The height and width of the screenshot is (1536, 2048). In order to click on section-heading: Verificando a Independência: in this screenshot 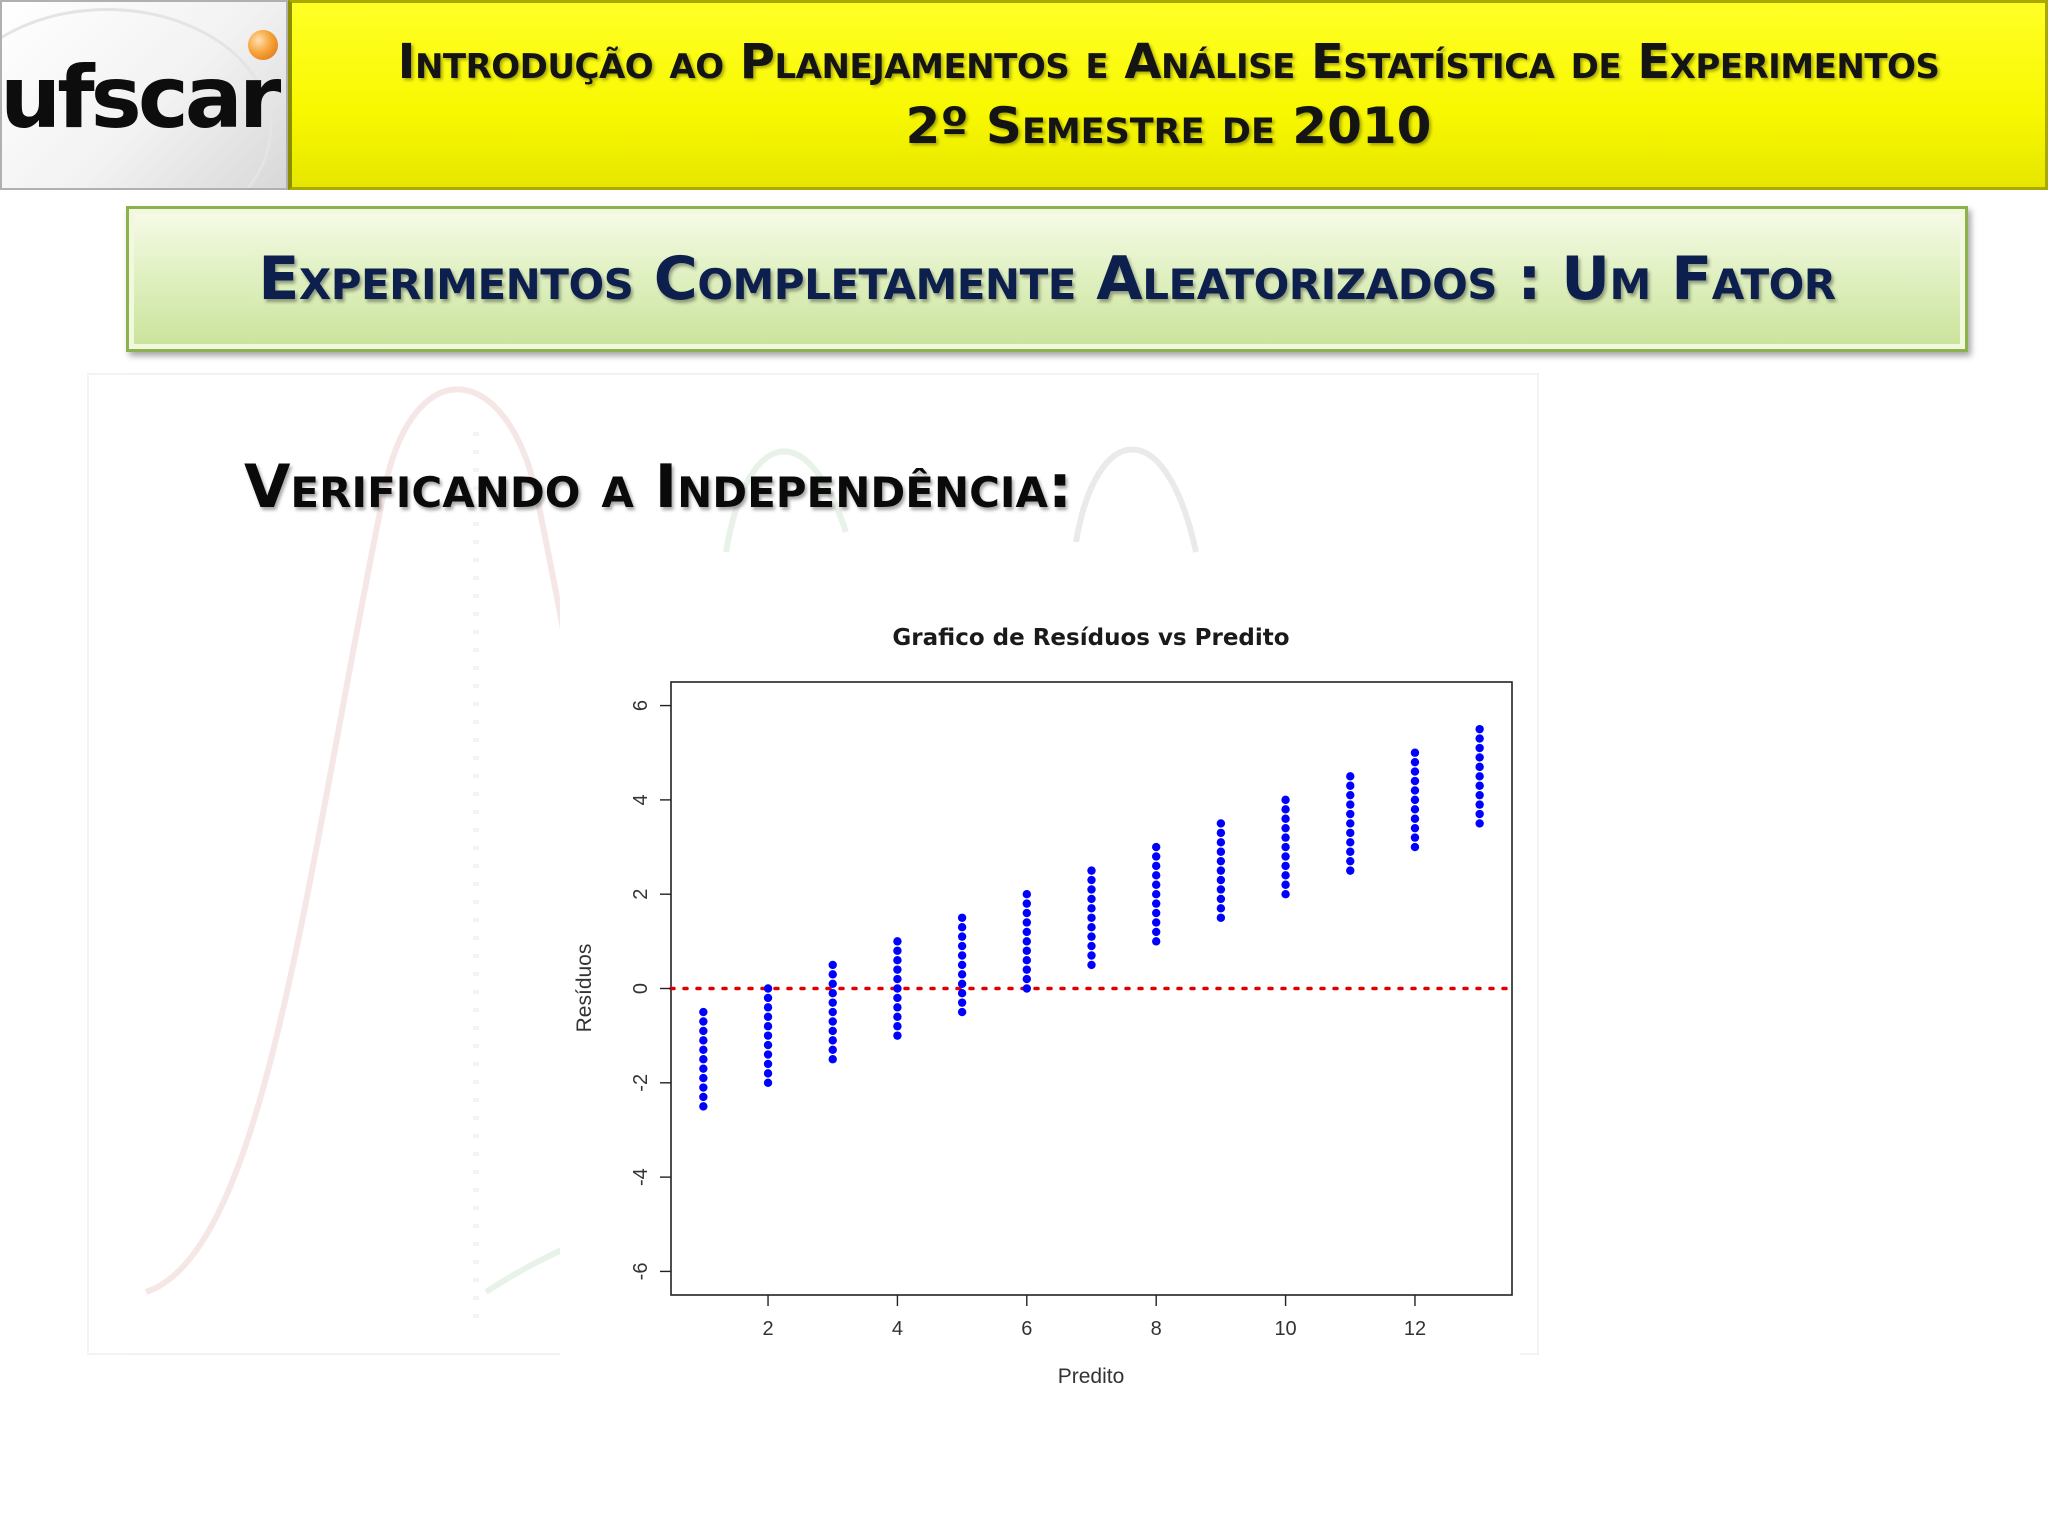, I will do `click(658, 487)`.